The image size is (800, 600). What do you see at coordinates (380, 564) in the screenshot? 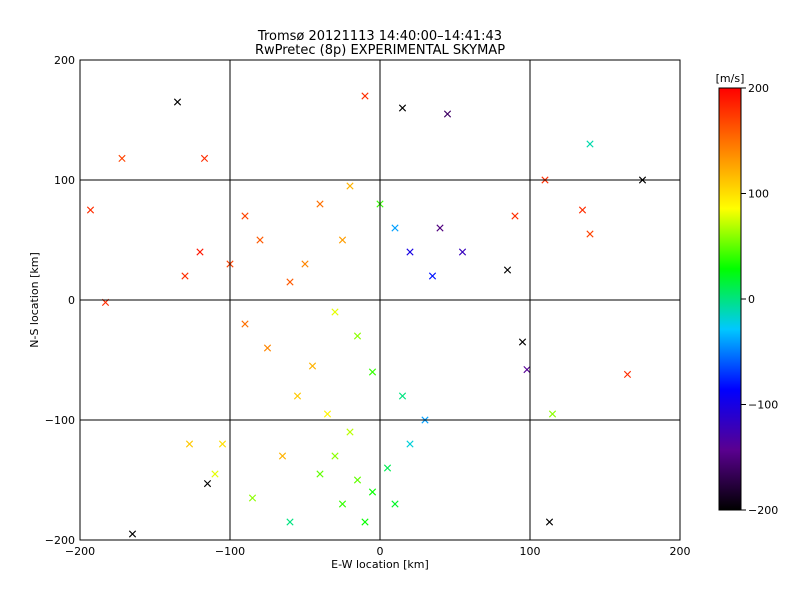
I see `x-axis-label: E-W location [km]` at bounding box center [380, 564].